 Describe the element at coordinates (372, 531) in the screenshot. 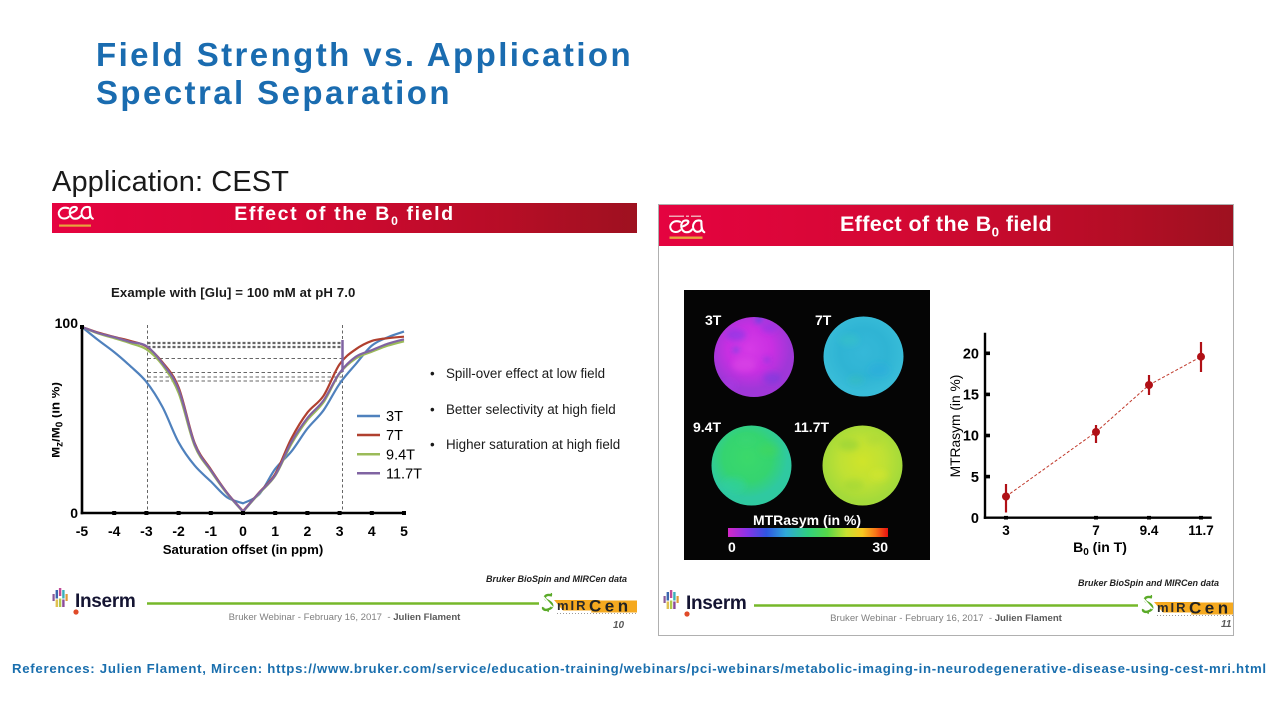

I see `svg-text: 4` at that location.